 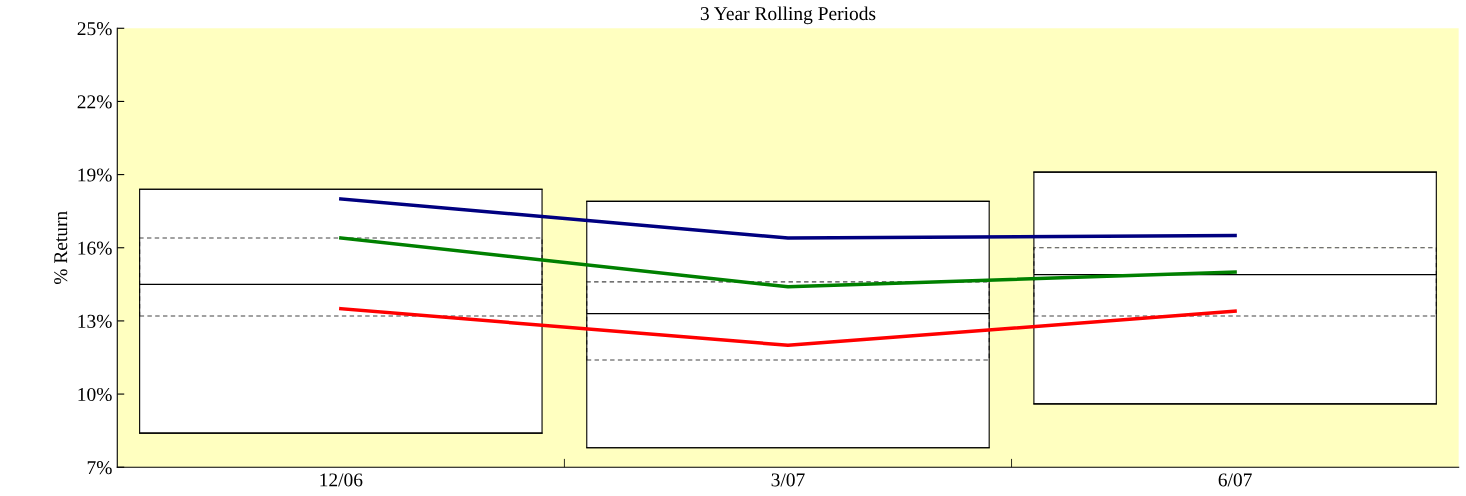 I want to click on y-tick-label: 7%, so click(x=99, y=468).